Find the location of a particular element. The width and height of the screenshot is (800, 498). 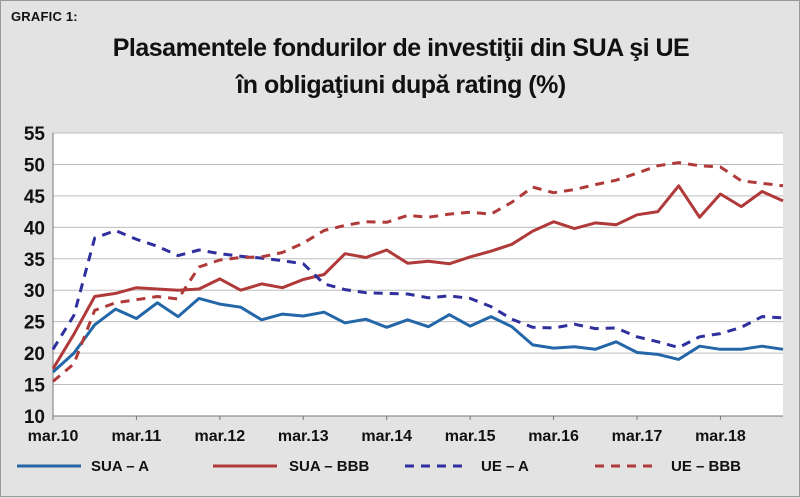

y-tick-label: 45 is located at coordinates (35, 197).